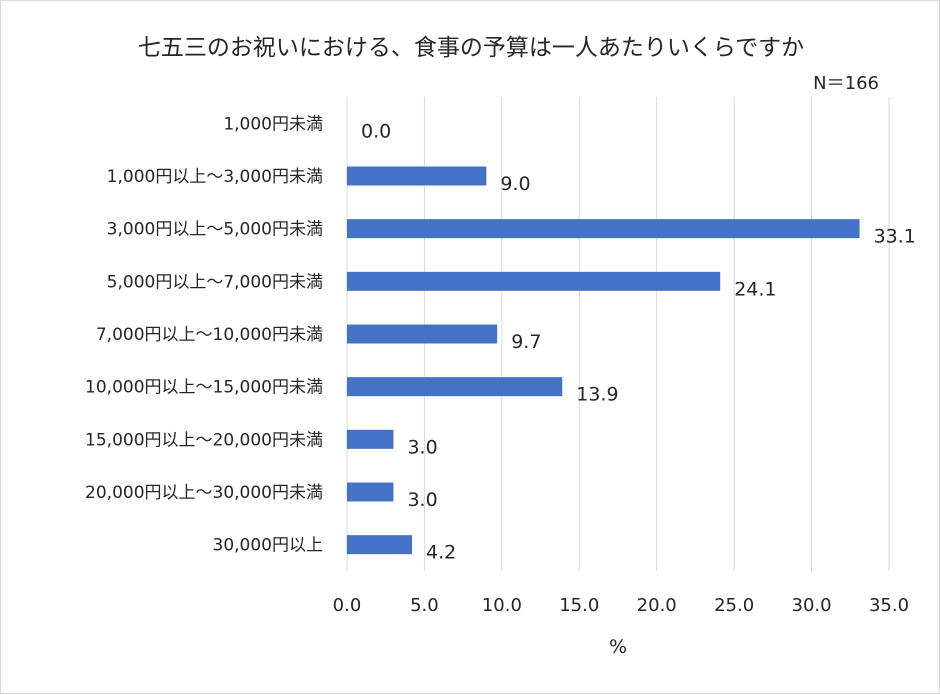 The height and width of the screenshot is (695, 940). Describe the element at coordinates (515, 184) in the screenshot. I see `data-label: 9.0` at that location.